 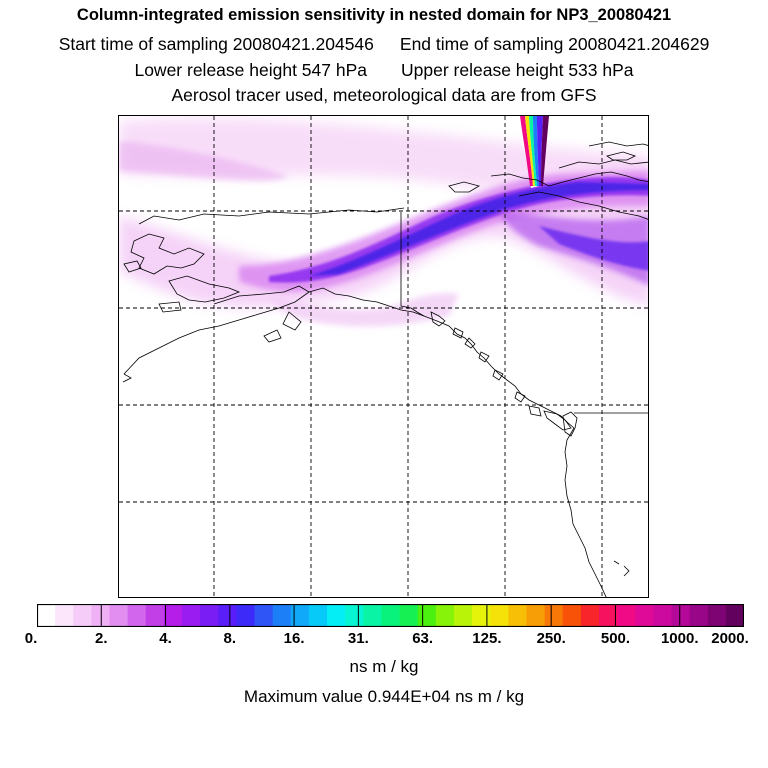 What do you see at coordinates (294, 638) in the screenshot?
I see `colorbar-tick-label: 16.` at bounding box center [294, 638].